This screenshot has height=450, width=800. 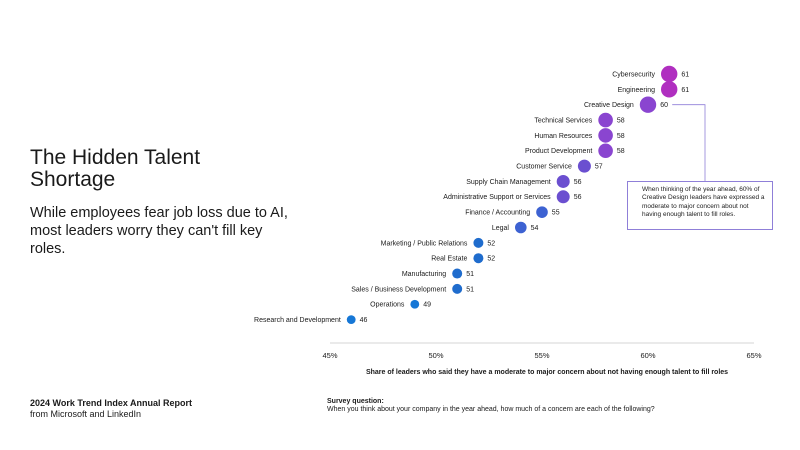 What do you see at coordinates (544, 167) in the screenshot?
I see `category-label-customer-service: Customer Service` at bounding box center [544, 167].